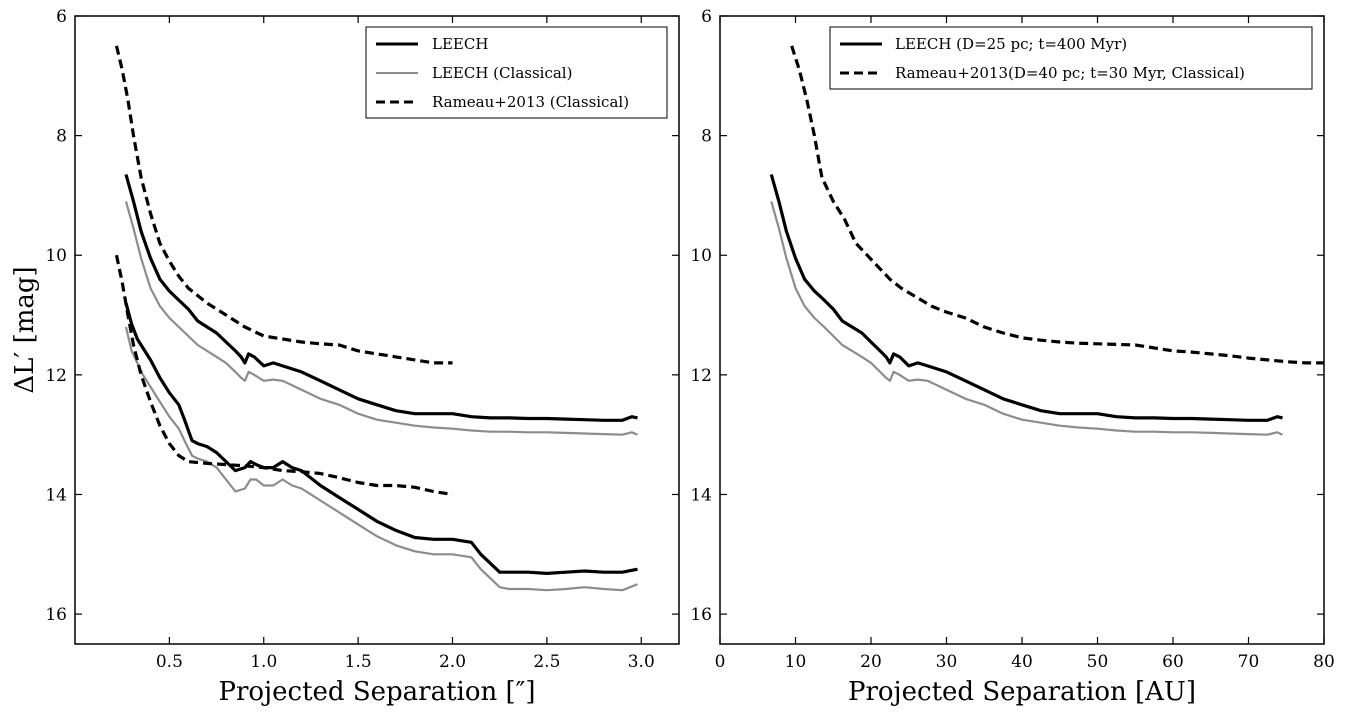 This screenshot has height=712, width=1359. Describe the element at coordinates (283, 205) in the screenshot. I see `left-series-rameau-2013-classical-upper` at that location.